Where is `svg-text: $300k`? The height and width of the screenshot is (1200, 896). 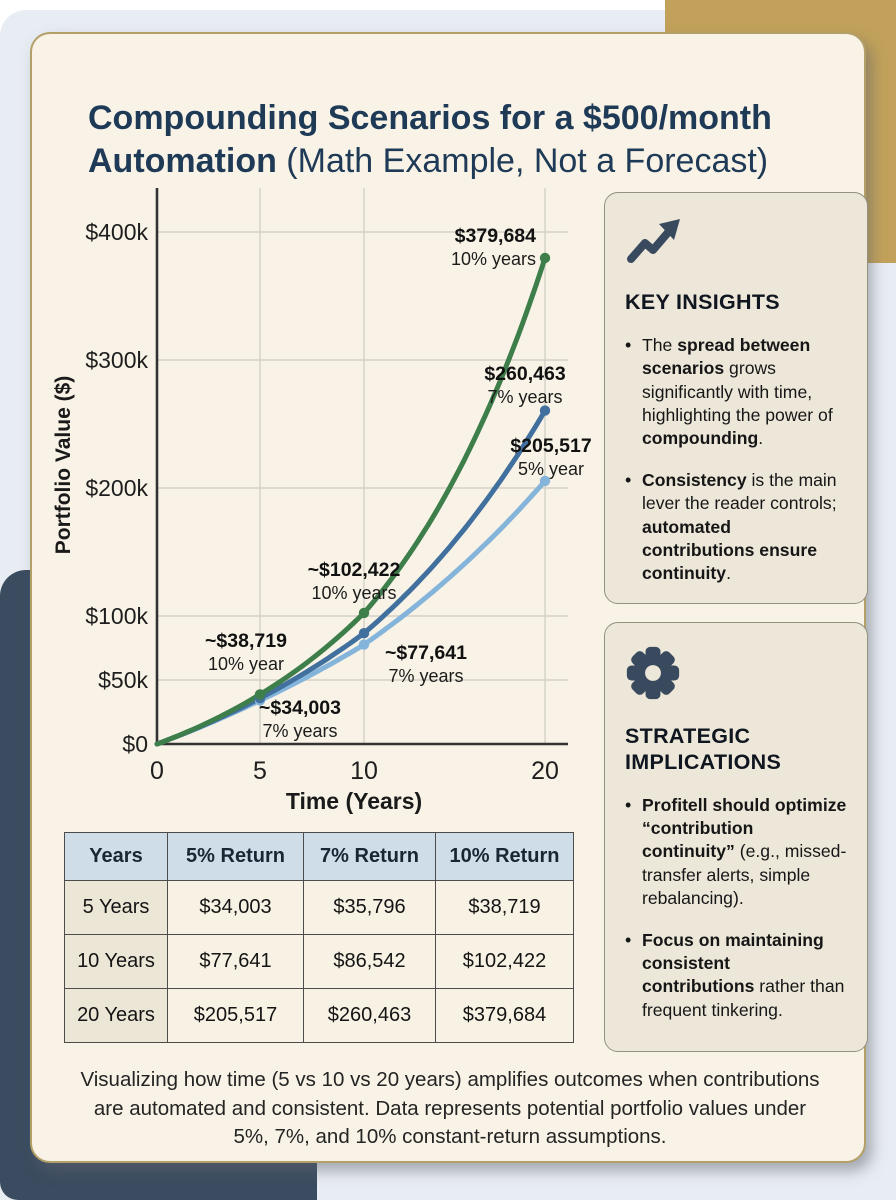
svg-text: $300k is located at coordinates (116, 360).